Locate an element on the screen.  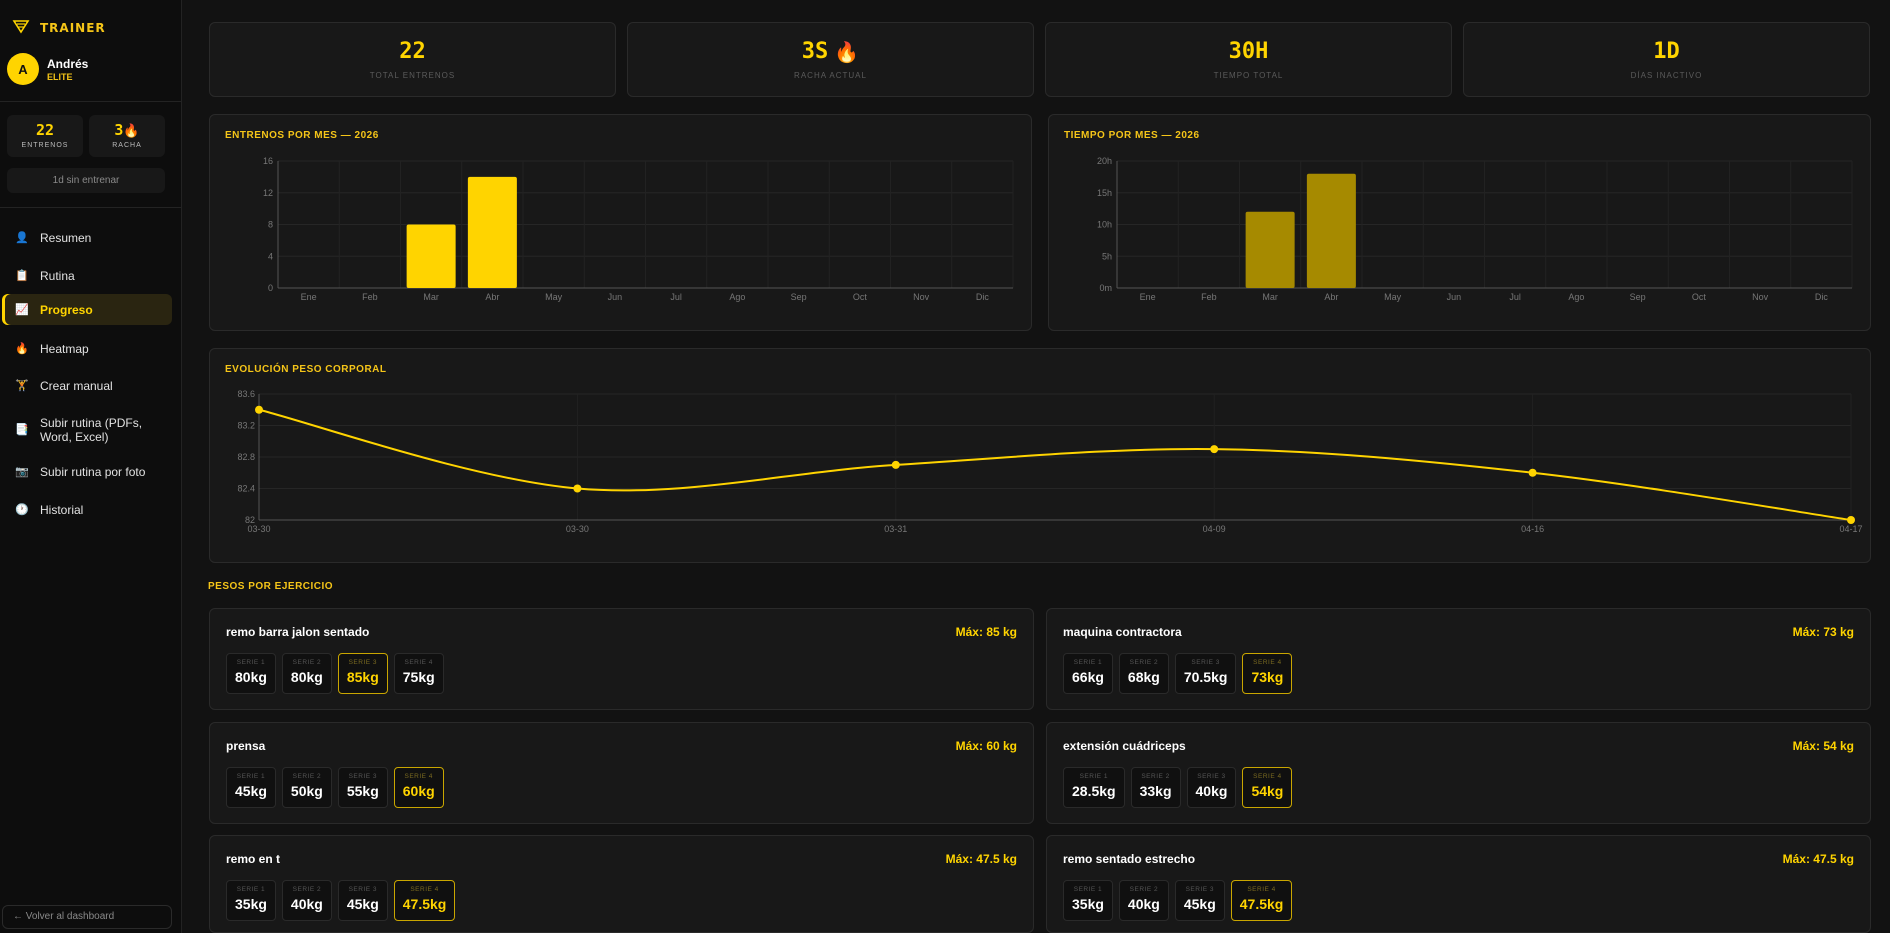
stat-label: DÍAS INACTIVO is located at coordinates (1666, 75).